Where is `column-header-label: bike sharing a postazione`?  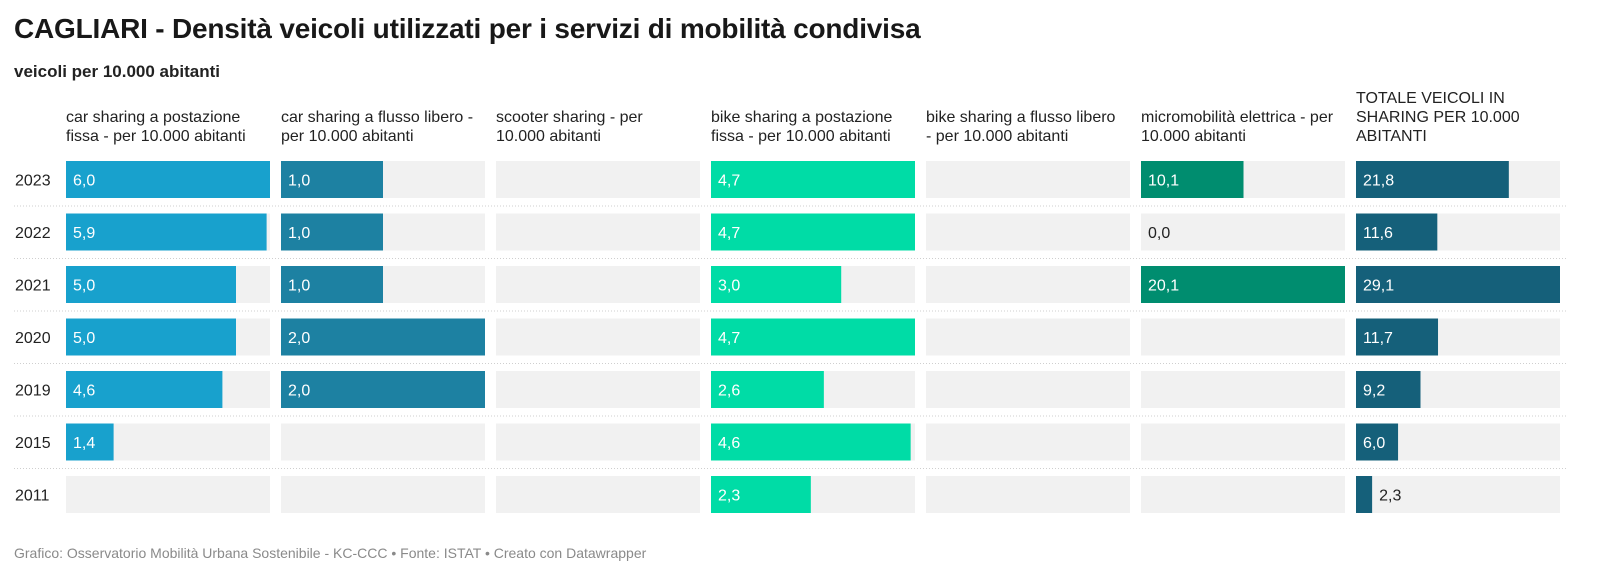 column-header-label: bike sharing a postazione is located at coordinates (802, 117).